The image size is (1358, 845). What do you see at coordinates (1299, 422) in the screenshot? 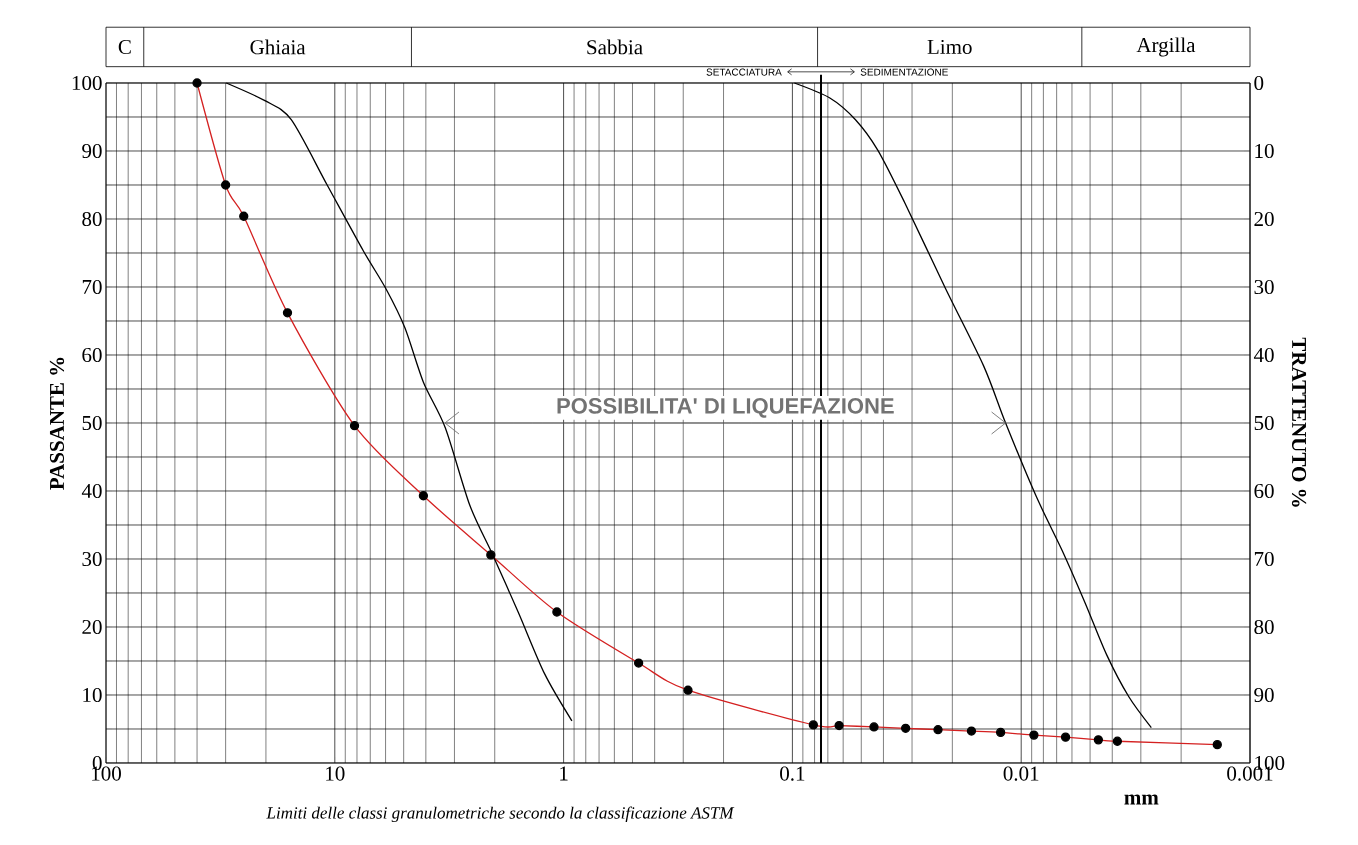
I see `y2-axis-title: TRATTENUTO %` at bounding box center [1299, 422].